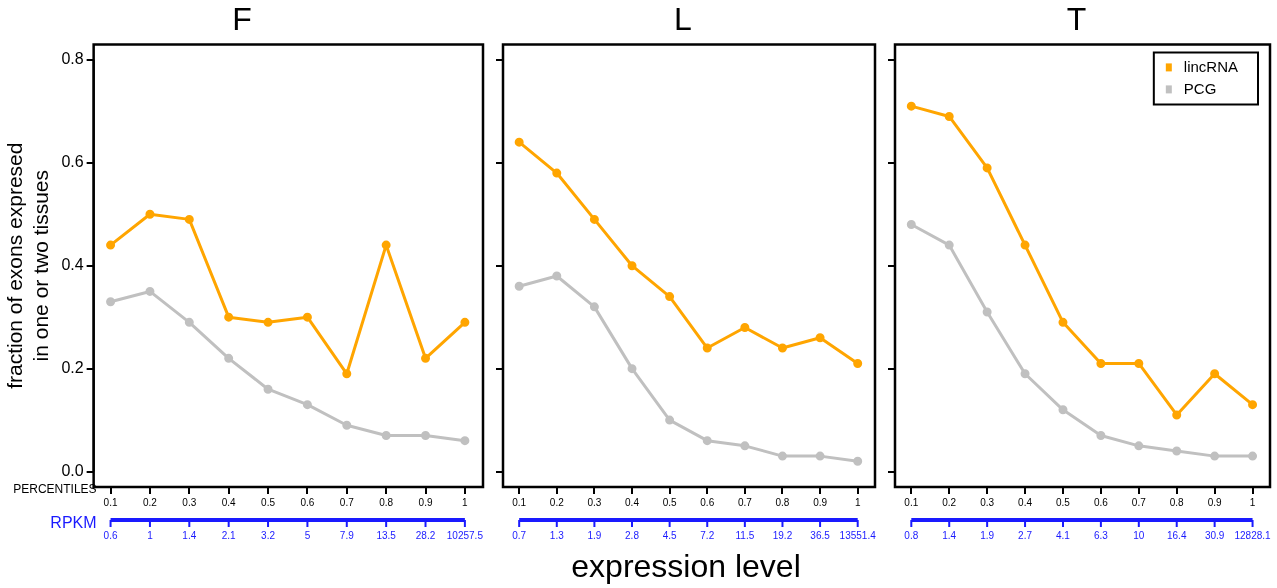 Image resolution: width=1277 pixels, height=588 pixels. Describe the element at coordinates (707, 535) in the screenshot. I see `text: 7.2` at that location.